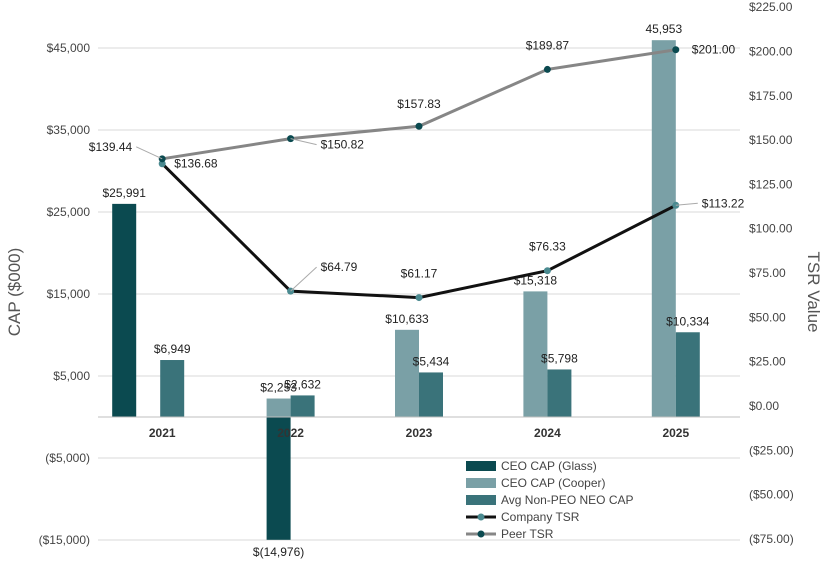  I want to click on right-tick-label: $50.00, so click(767, 317).